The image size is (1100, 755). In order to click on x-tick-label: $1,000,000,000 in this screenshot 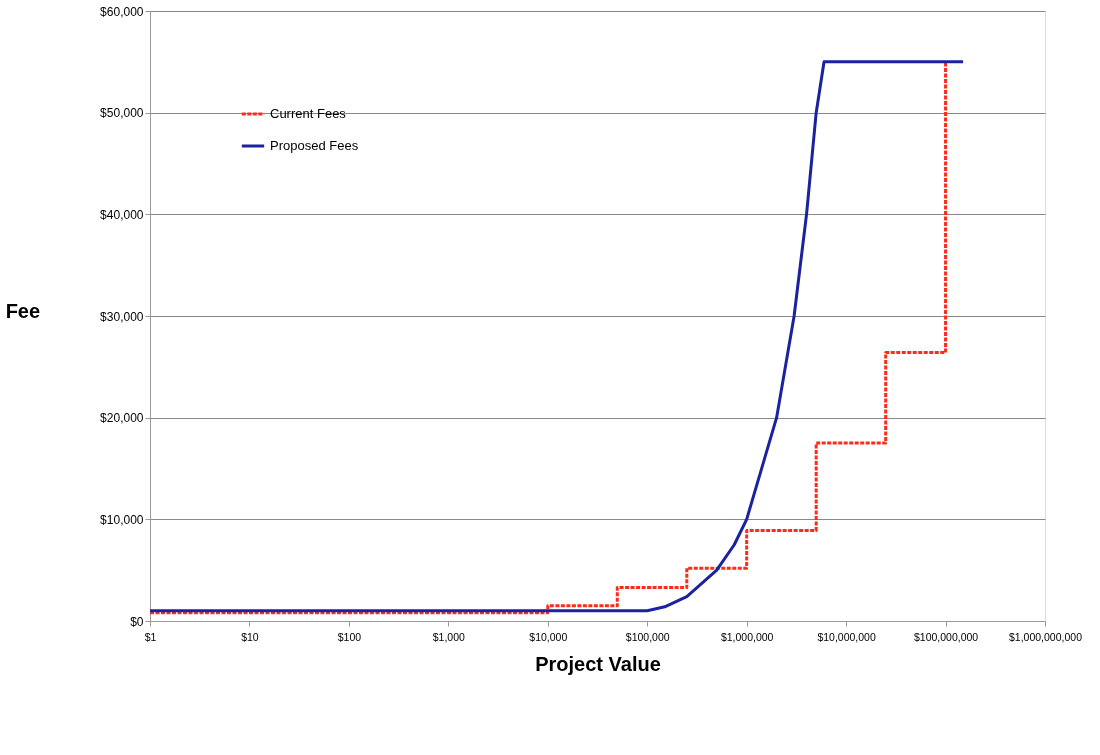, I will do `click(1046, 636)`.